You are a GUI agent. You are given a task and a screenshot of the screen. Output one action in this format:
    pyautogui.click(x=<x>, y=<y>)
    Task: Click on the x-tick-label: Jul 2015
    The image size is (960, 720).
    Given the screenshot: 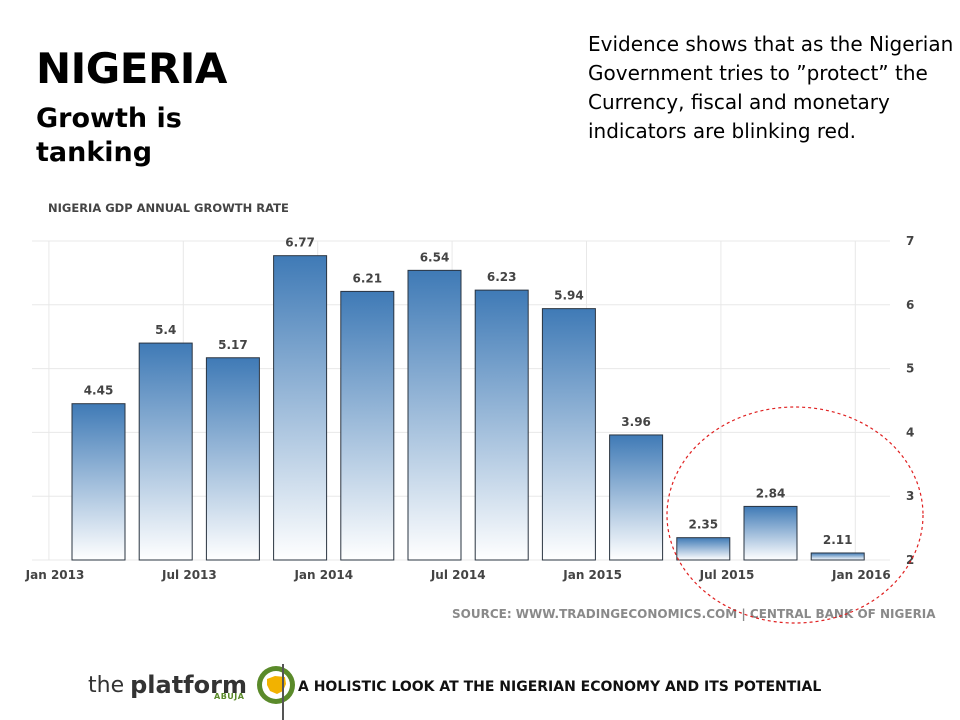 What is the action you would take?
    pyautogui.click(x=727, y=575)
    